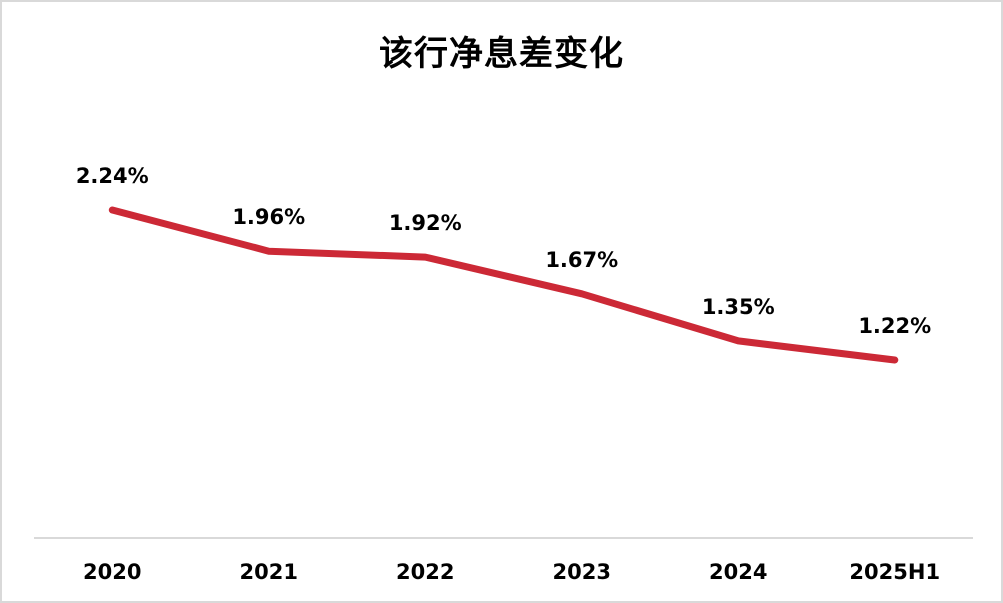 This screenshot has width=1003, height=603. What do you see at coordinates (501, 54) in the screenshot?
I see `chart-title: 该行净息差变化` at bounding box center [501, 54].